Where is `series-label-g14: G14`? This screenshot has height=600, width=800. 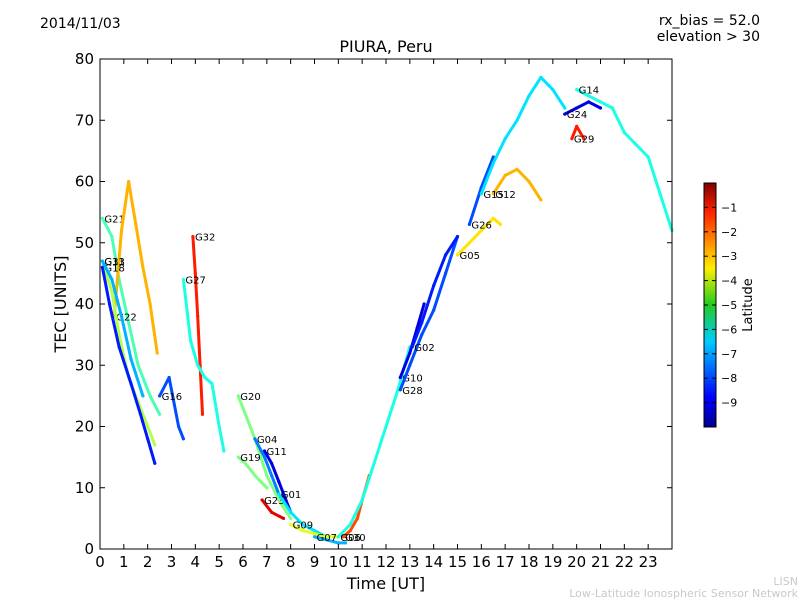
series-label-g14: G14 is located at coordinates (589, 91).